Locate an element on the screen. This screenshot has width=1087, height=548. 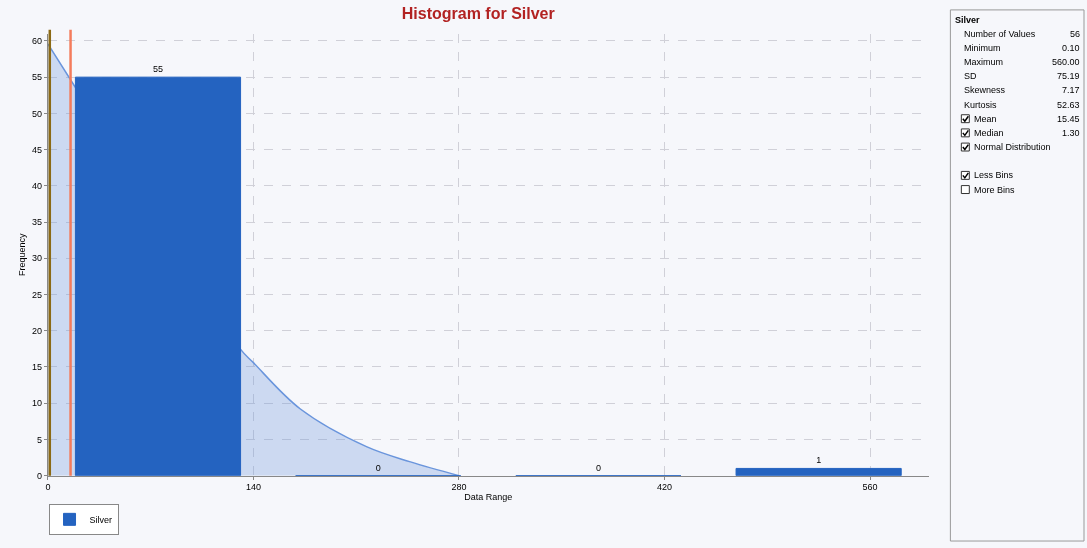
y-tick-label: 55 is located at coordinates (37, 77).